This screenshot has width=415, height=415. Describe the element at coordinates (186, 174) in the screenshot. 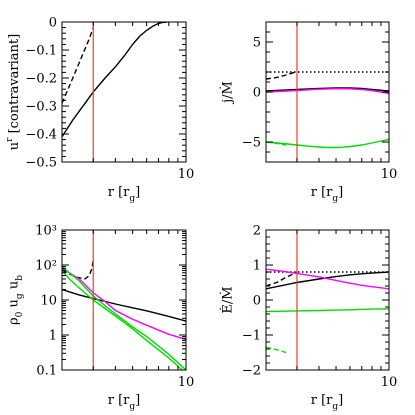

I see `x-tick-label-0-0: 10` at that location.